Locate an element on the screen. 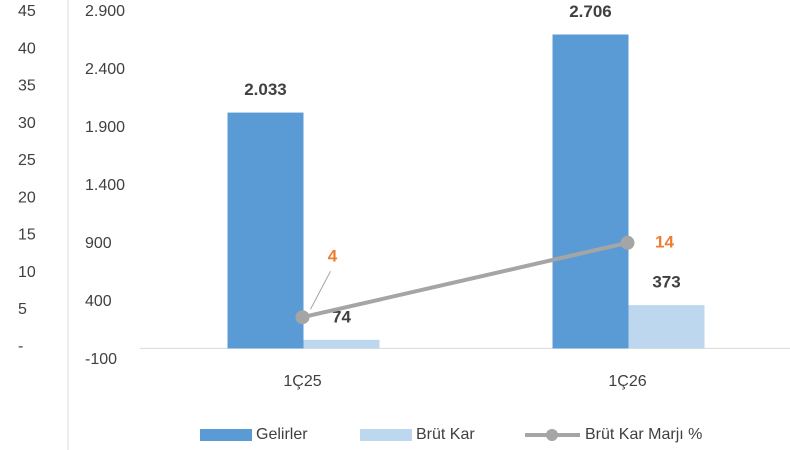  data-label: 373 is located at coordinates (666, 282).